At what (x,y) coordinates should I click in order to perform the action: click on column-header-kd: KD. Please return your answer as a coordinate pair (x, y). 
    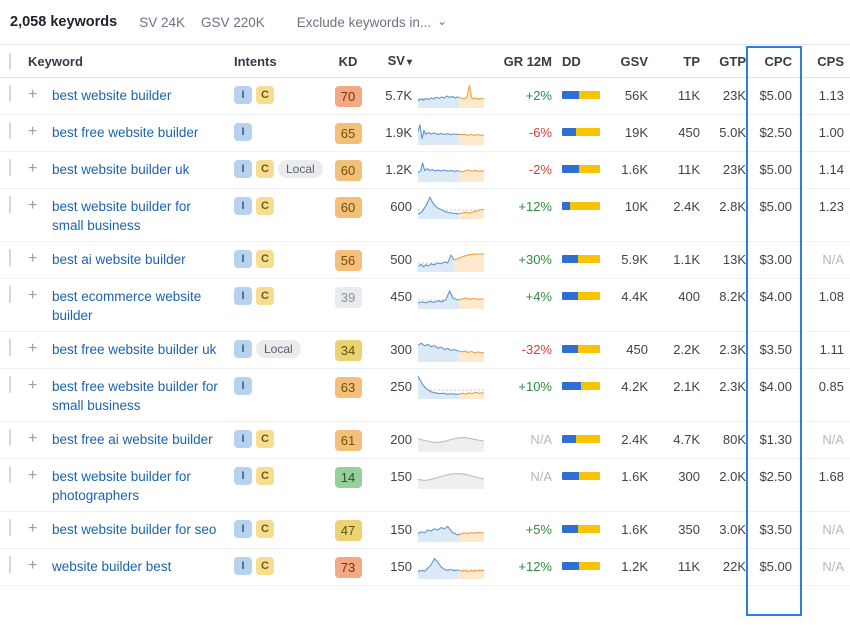
    Looking at the image, I should click on (348, 61).